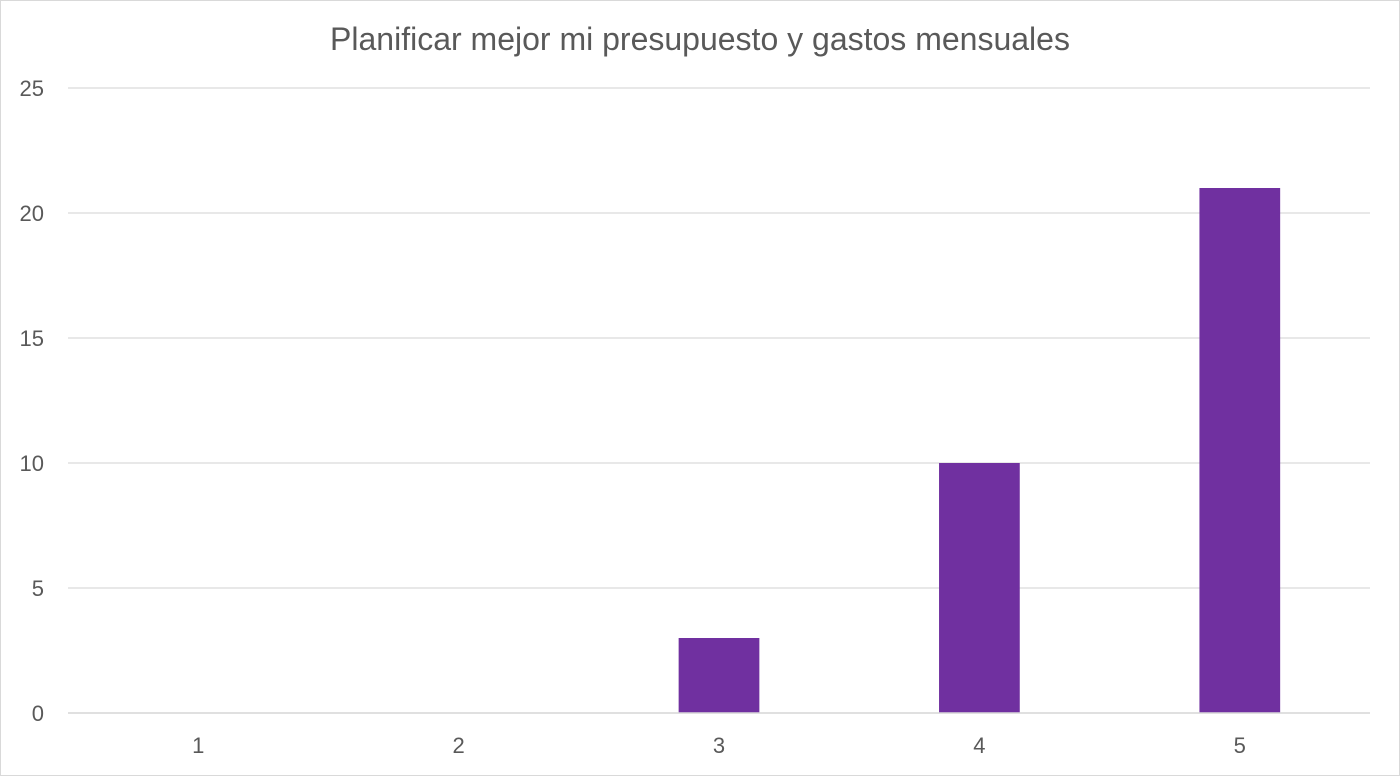 Image resolution: width=1400 pixels, height=776 pixels. I want to click on y-tick-label-15: 15, so click(32, 338).